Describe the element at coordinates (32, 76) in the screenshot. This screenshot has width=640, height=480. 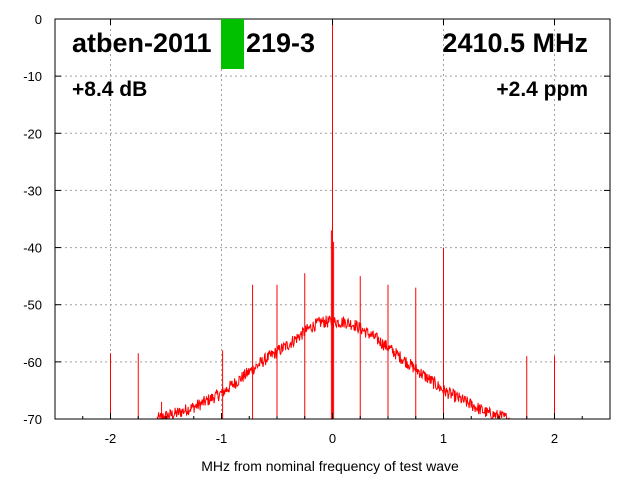
I see `y-tick-label: -10` at that location.